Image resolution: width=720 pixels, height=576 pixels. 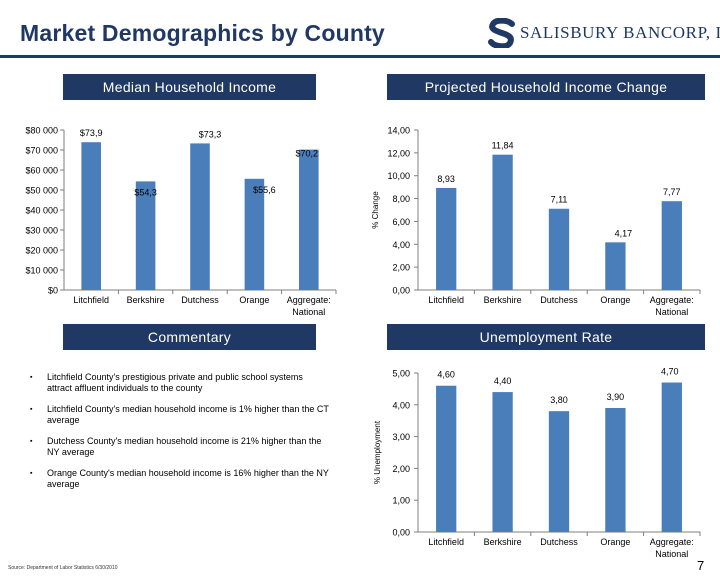 I want to click on page-title: Market Demographics by County, so click(x=202, y=33).